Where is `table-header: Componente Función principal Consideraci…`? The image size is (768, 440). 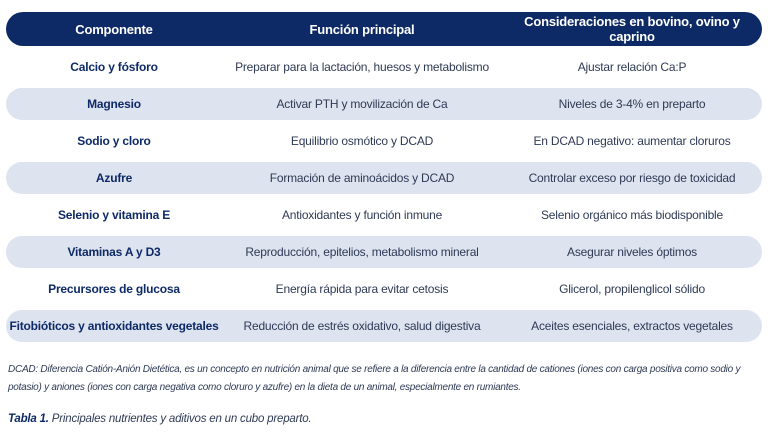
table-header: Componente Función principal Consideraci… is located at coordinates (384, 29).